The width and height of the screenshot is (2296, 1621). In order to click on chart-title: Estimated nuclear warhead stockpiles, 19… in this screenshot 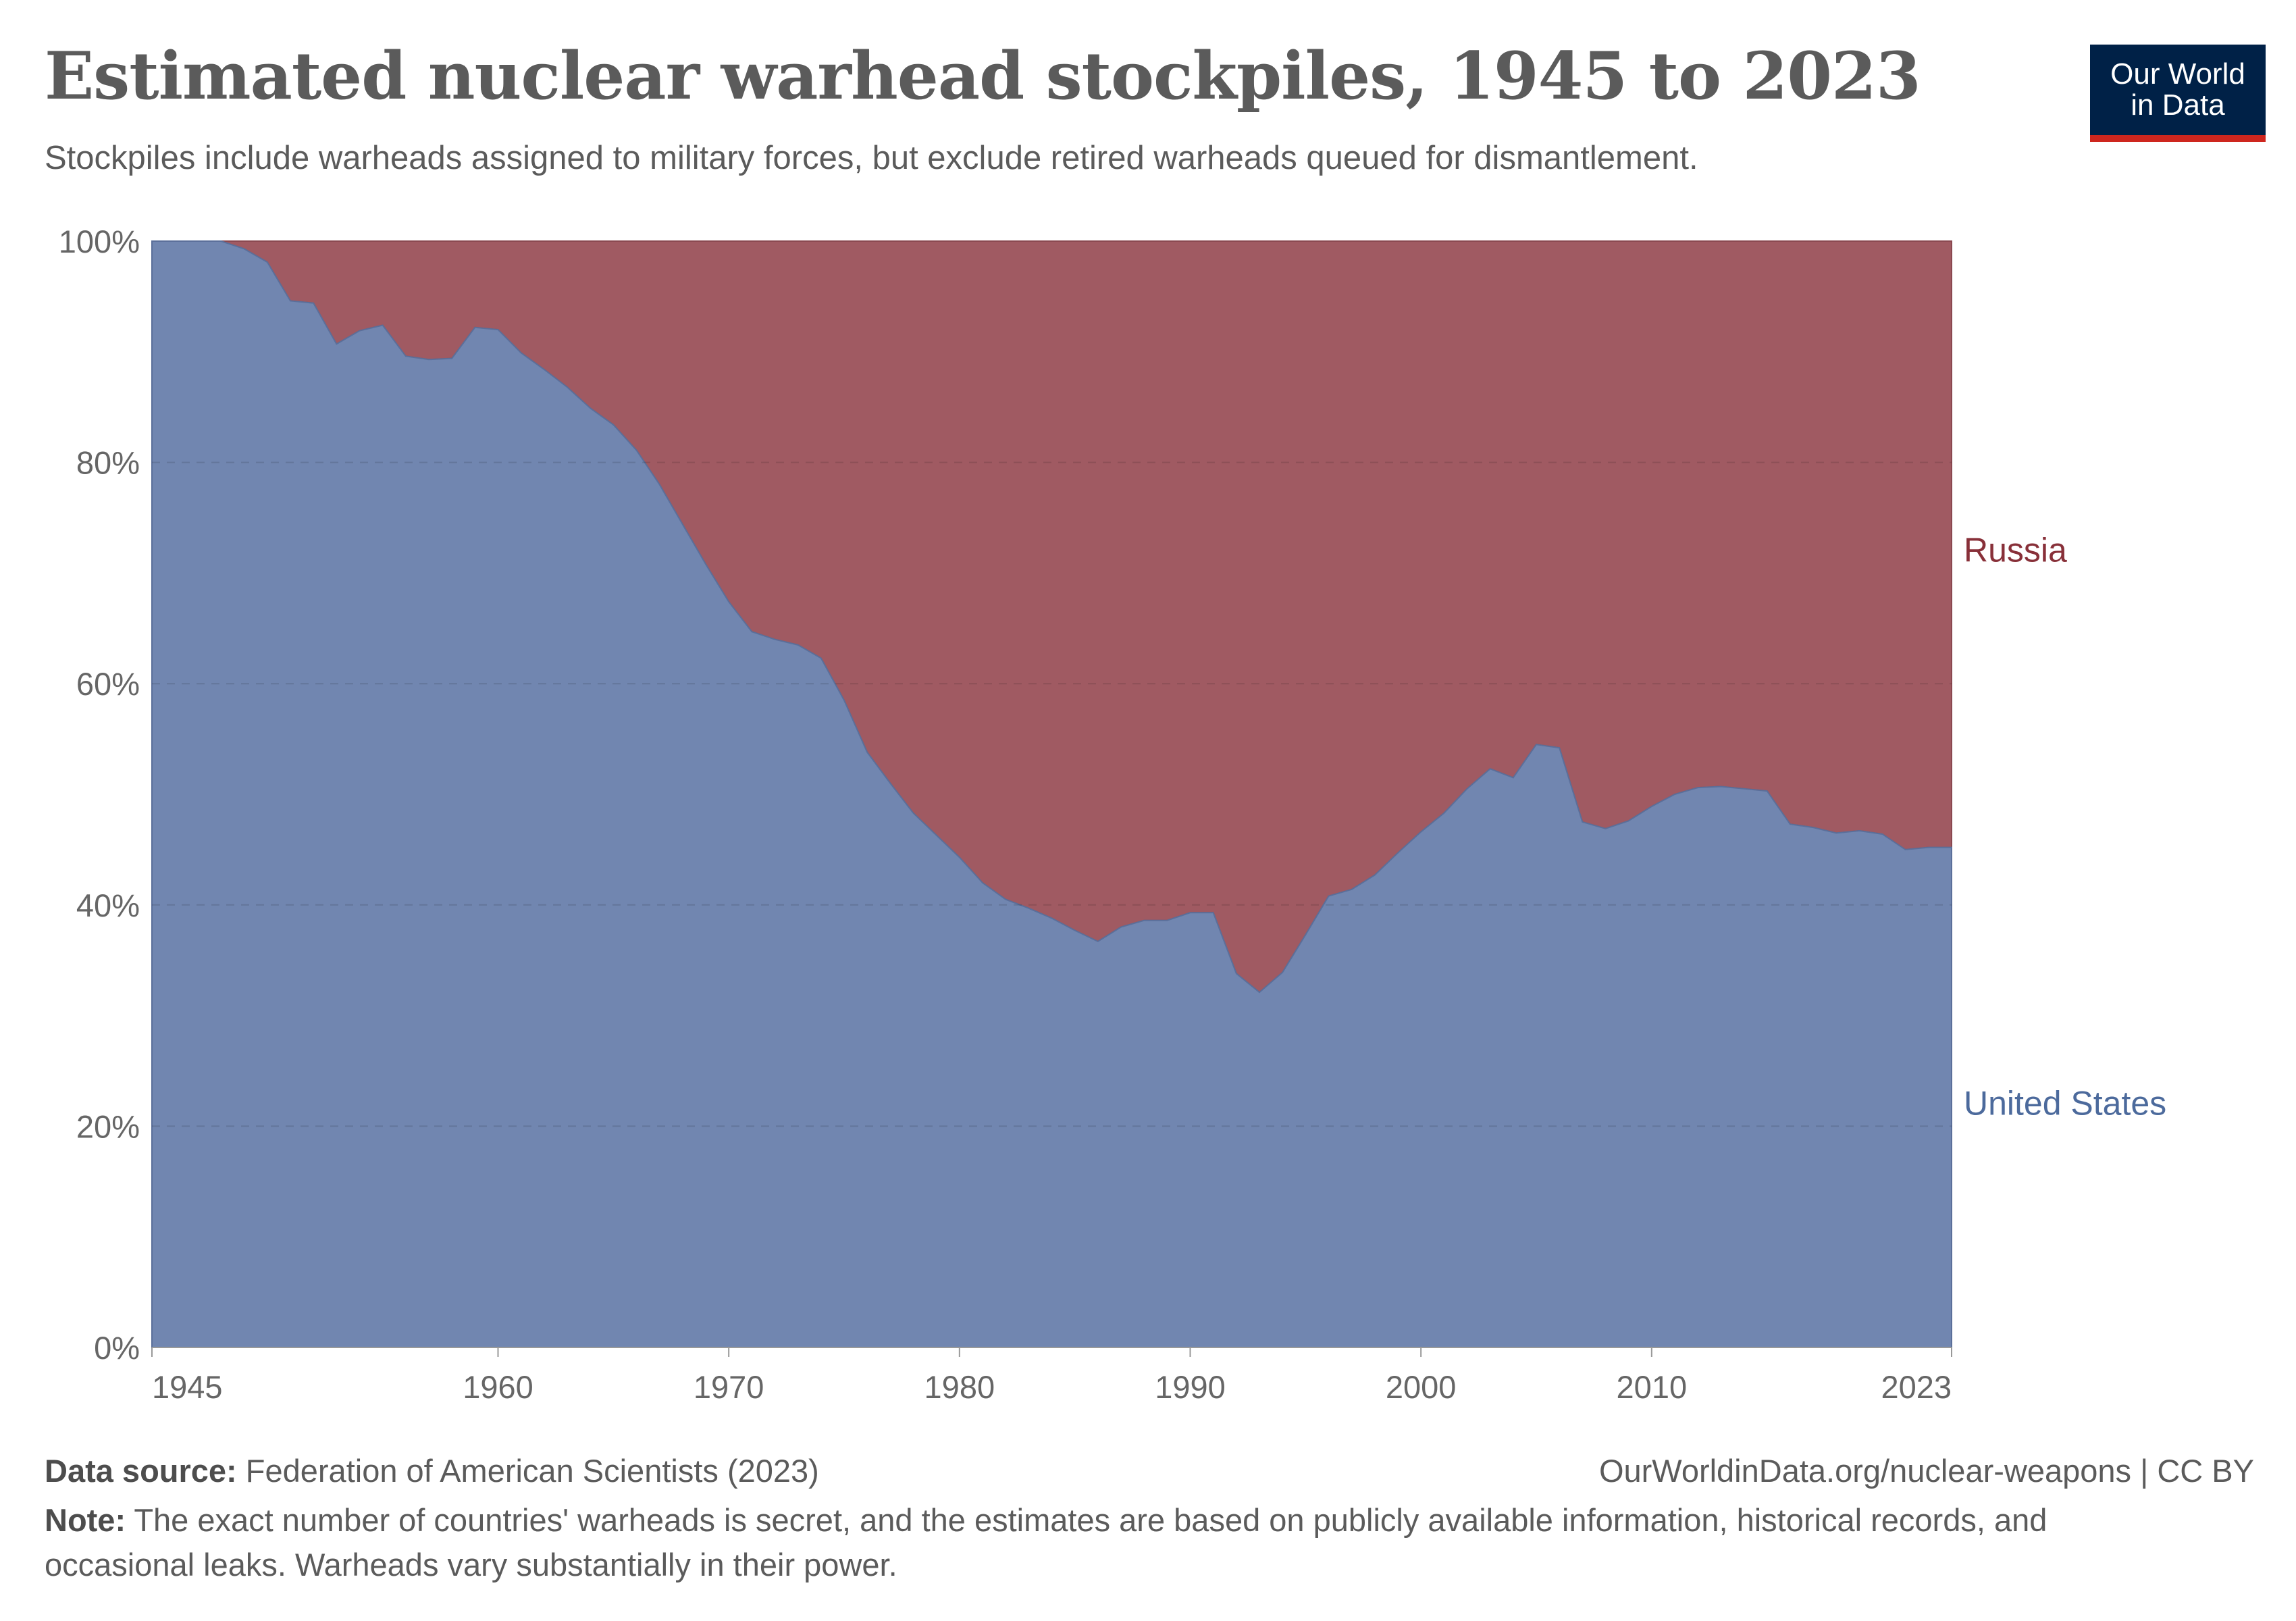, I will do `click(983, 76)`.